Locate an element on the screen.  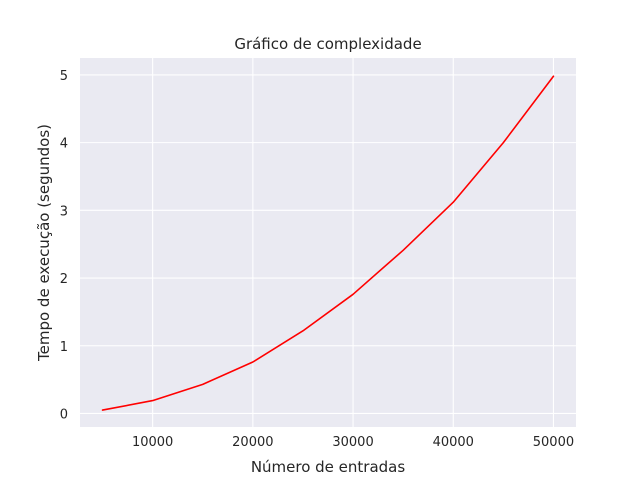
y-tick-label: 4 is located at coordinates (64, 144).